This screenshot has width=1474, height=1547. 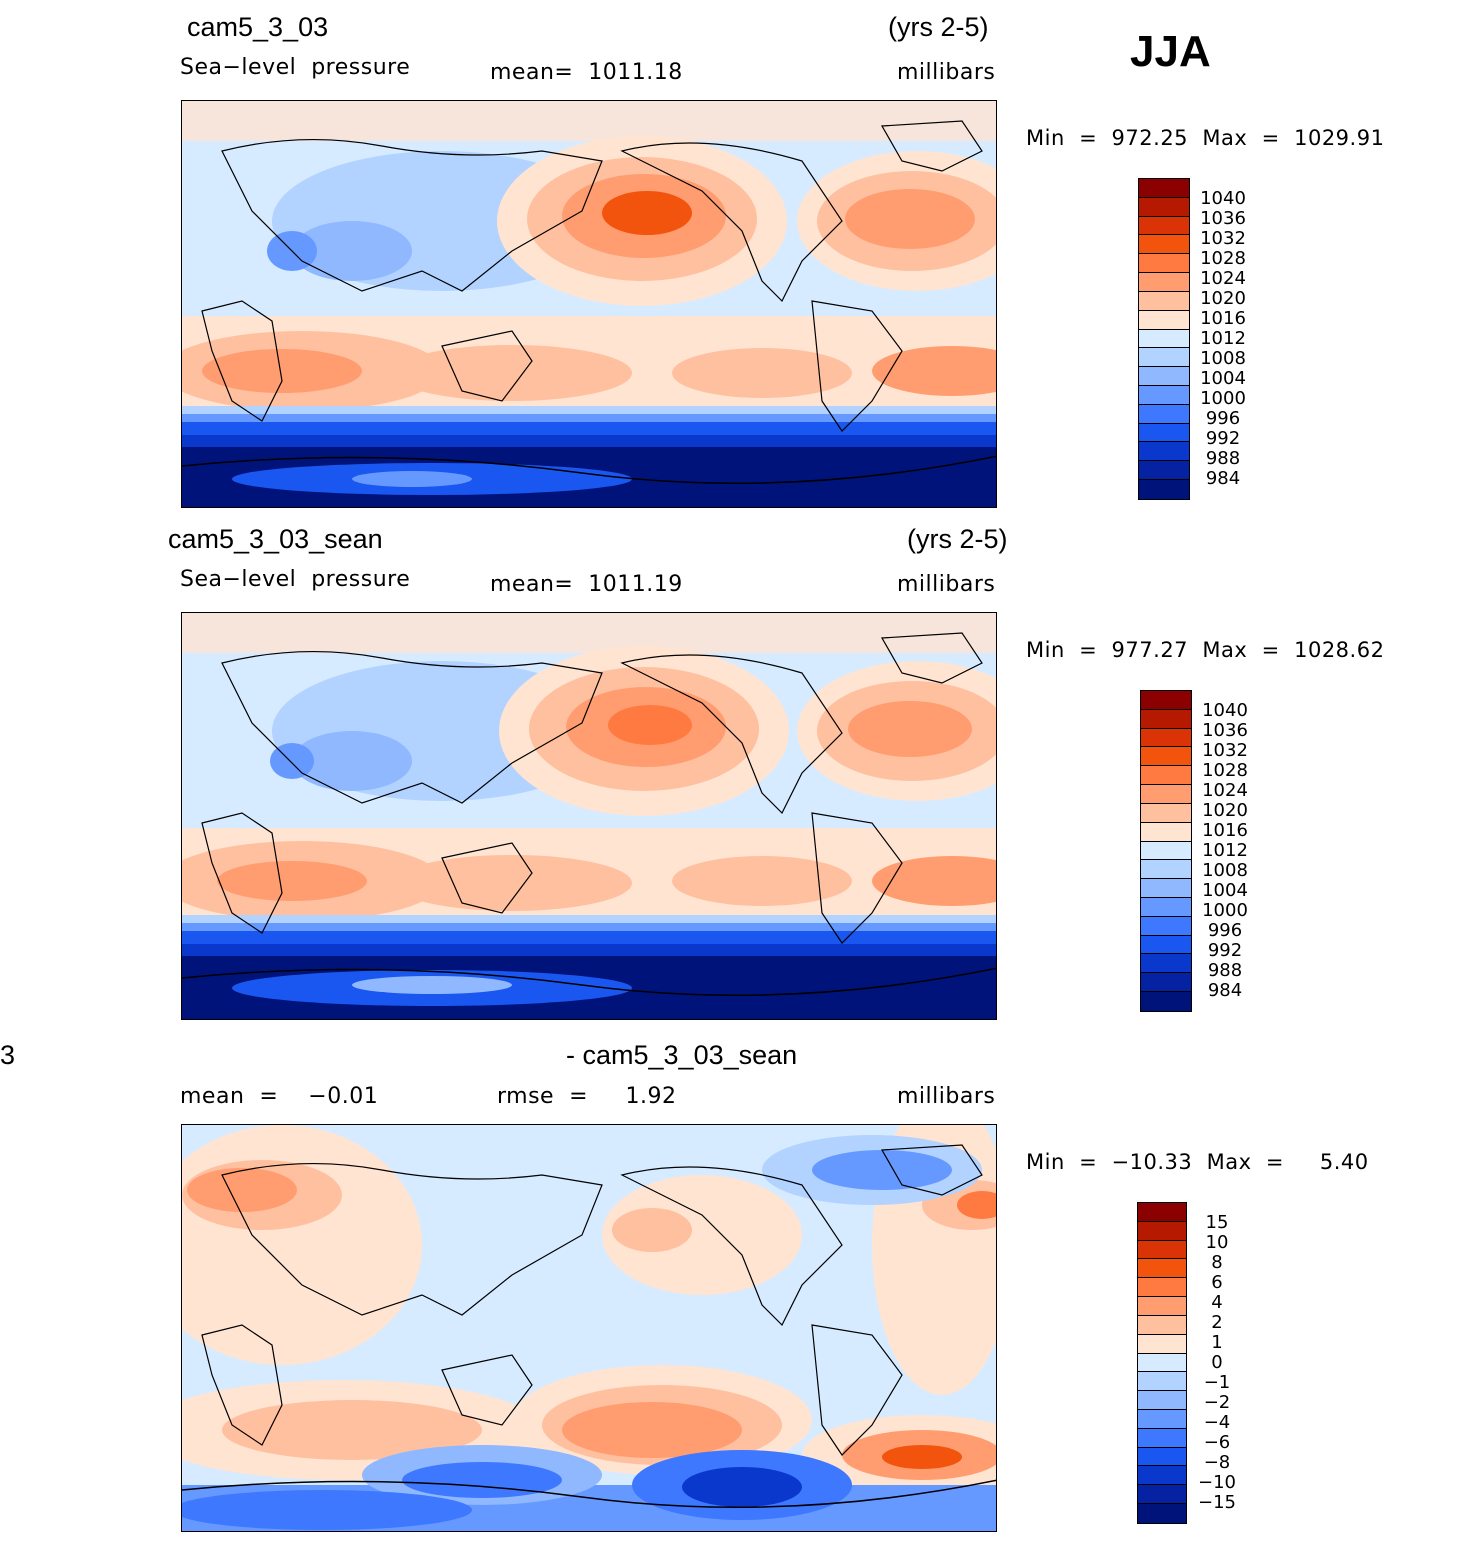 What do you see at coordinates (946, 584) in the screenshot?
I see `panel2-units: millibars` at bounding box center [946, 584].